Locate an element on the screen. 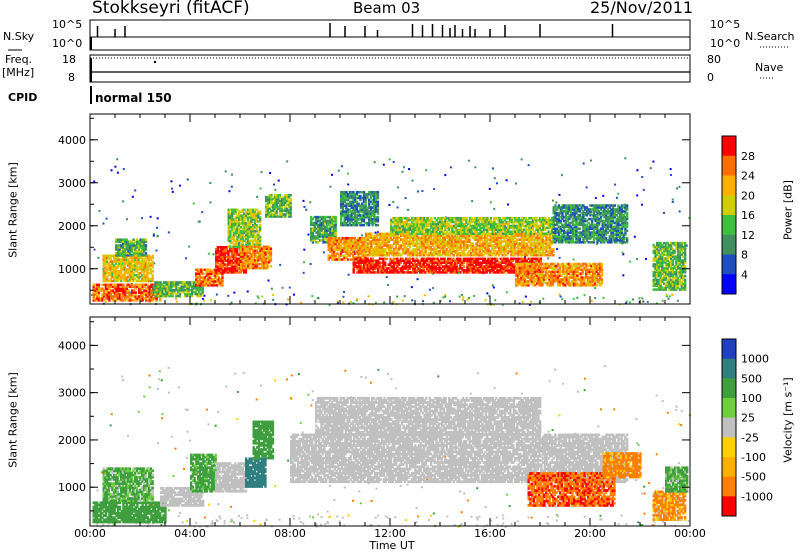 This screenshot has width=800, height=554. power-near-range-speck is located at coordinates (258, 297).